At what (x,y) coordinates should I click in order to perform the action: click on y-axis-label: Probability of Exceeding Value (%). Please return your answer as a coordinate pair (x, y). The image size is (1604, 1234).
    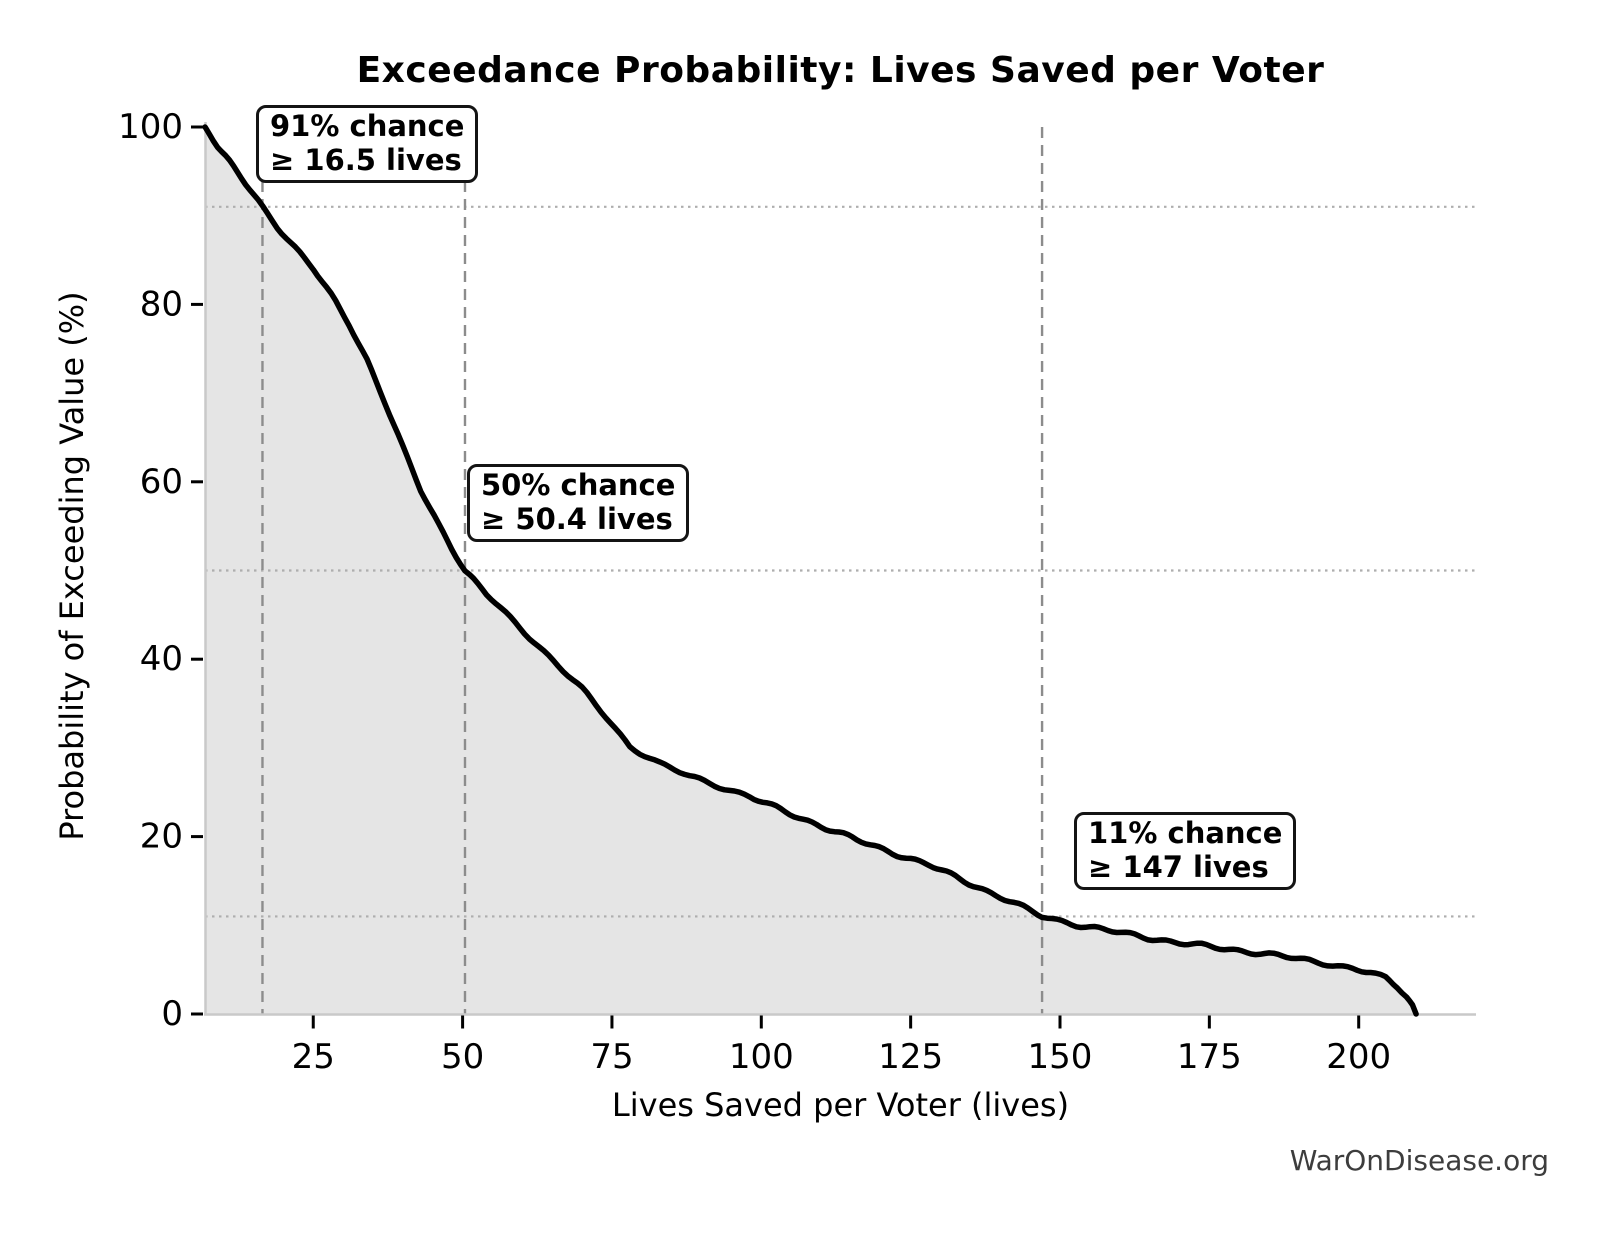
    Looking at the image, I should click on (72, 566).